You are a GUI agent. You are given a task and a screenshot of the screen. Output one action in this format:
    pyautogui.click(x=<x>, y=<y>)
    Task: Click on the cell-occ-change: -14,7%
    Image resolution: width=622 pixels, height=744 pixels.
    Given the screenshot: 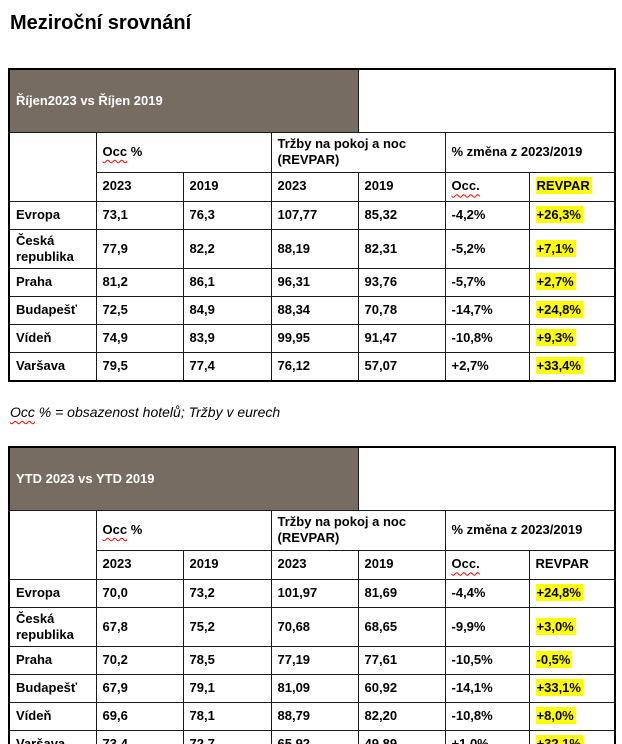 What is the action you would take?
    pyautogui.click(x=487, y=310)
    